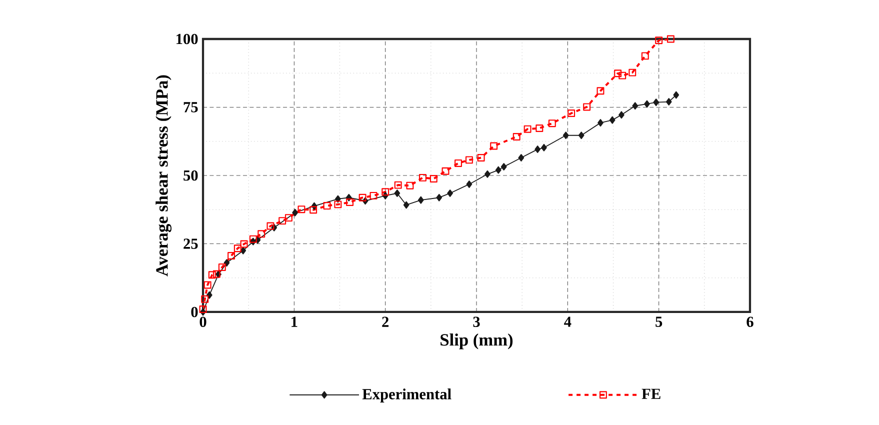 This screenshot has width=879, height=425. I want to click on x-axis-title: Slip (mm), so click(476, 342).